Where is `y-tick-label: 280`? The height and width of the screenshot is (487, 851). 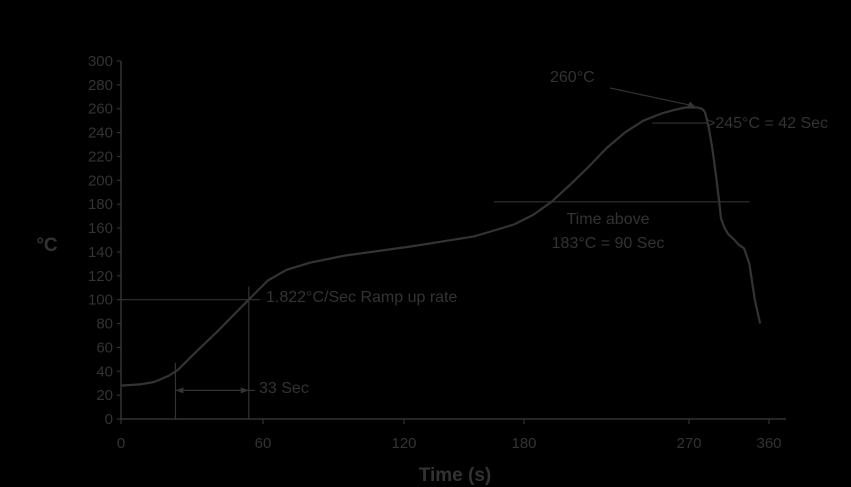
y-tick-label: 280 is located at coordinates (100, 85).